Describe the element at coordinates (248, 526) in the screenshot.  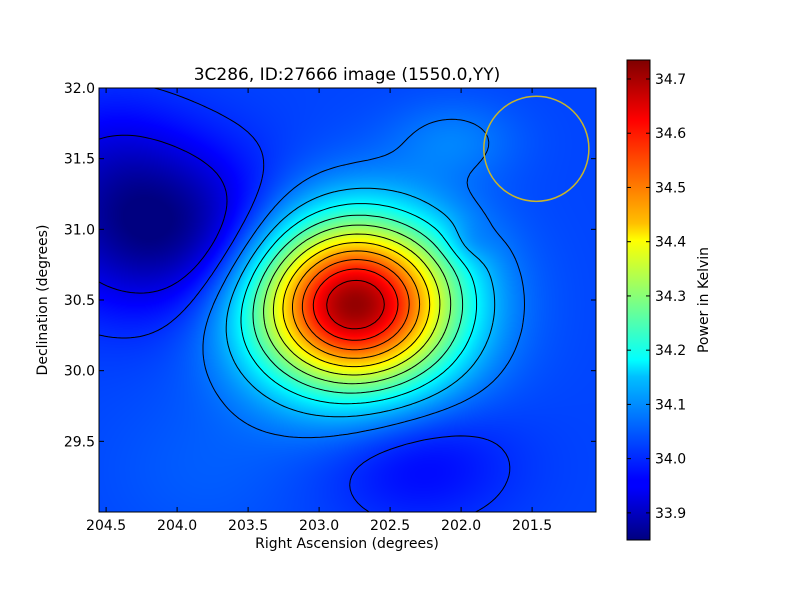
I see `x-tick-label: 203.5` at that location.